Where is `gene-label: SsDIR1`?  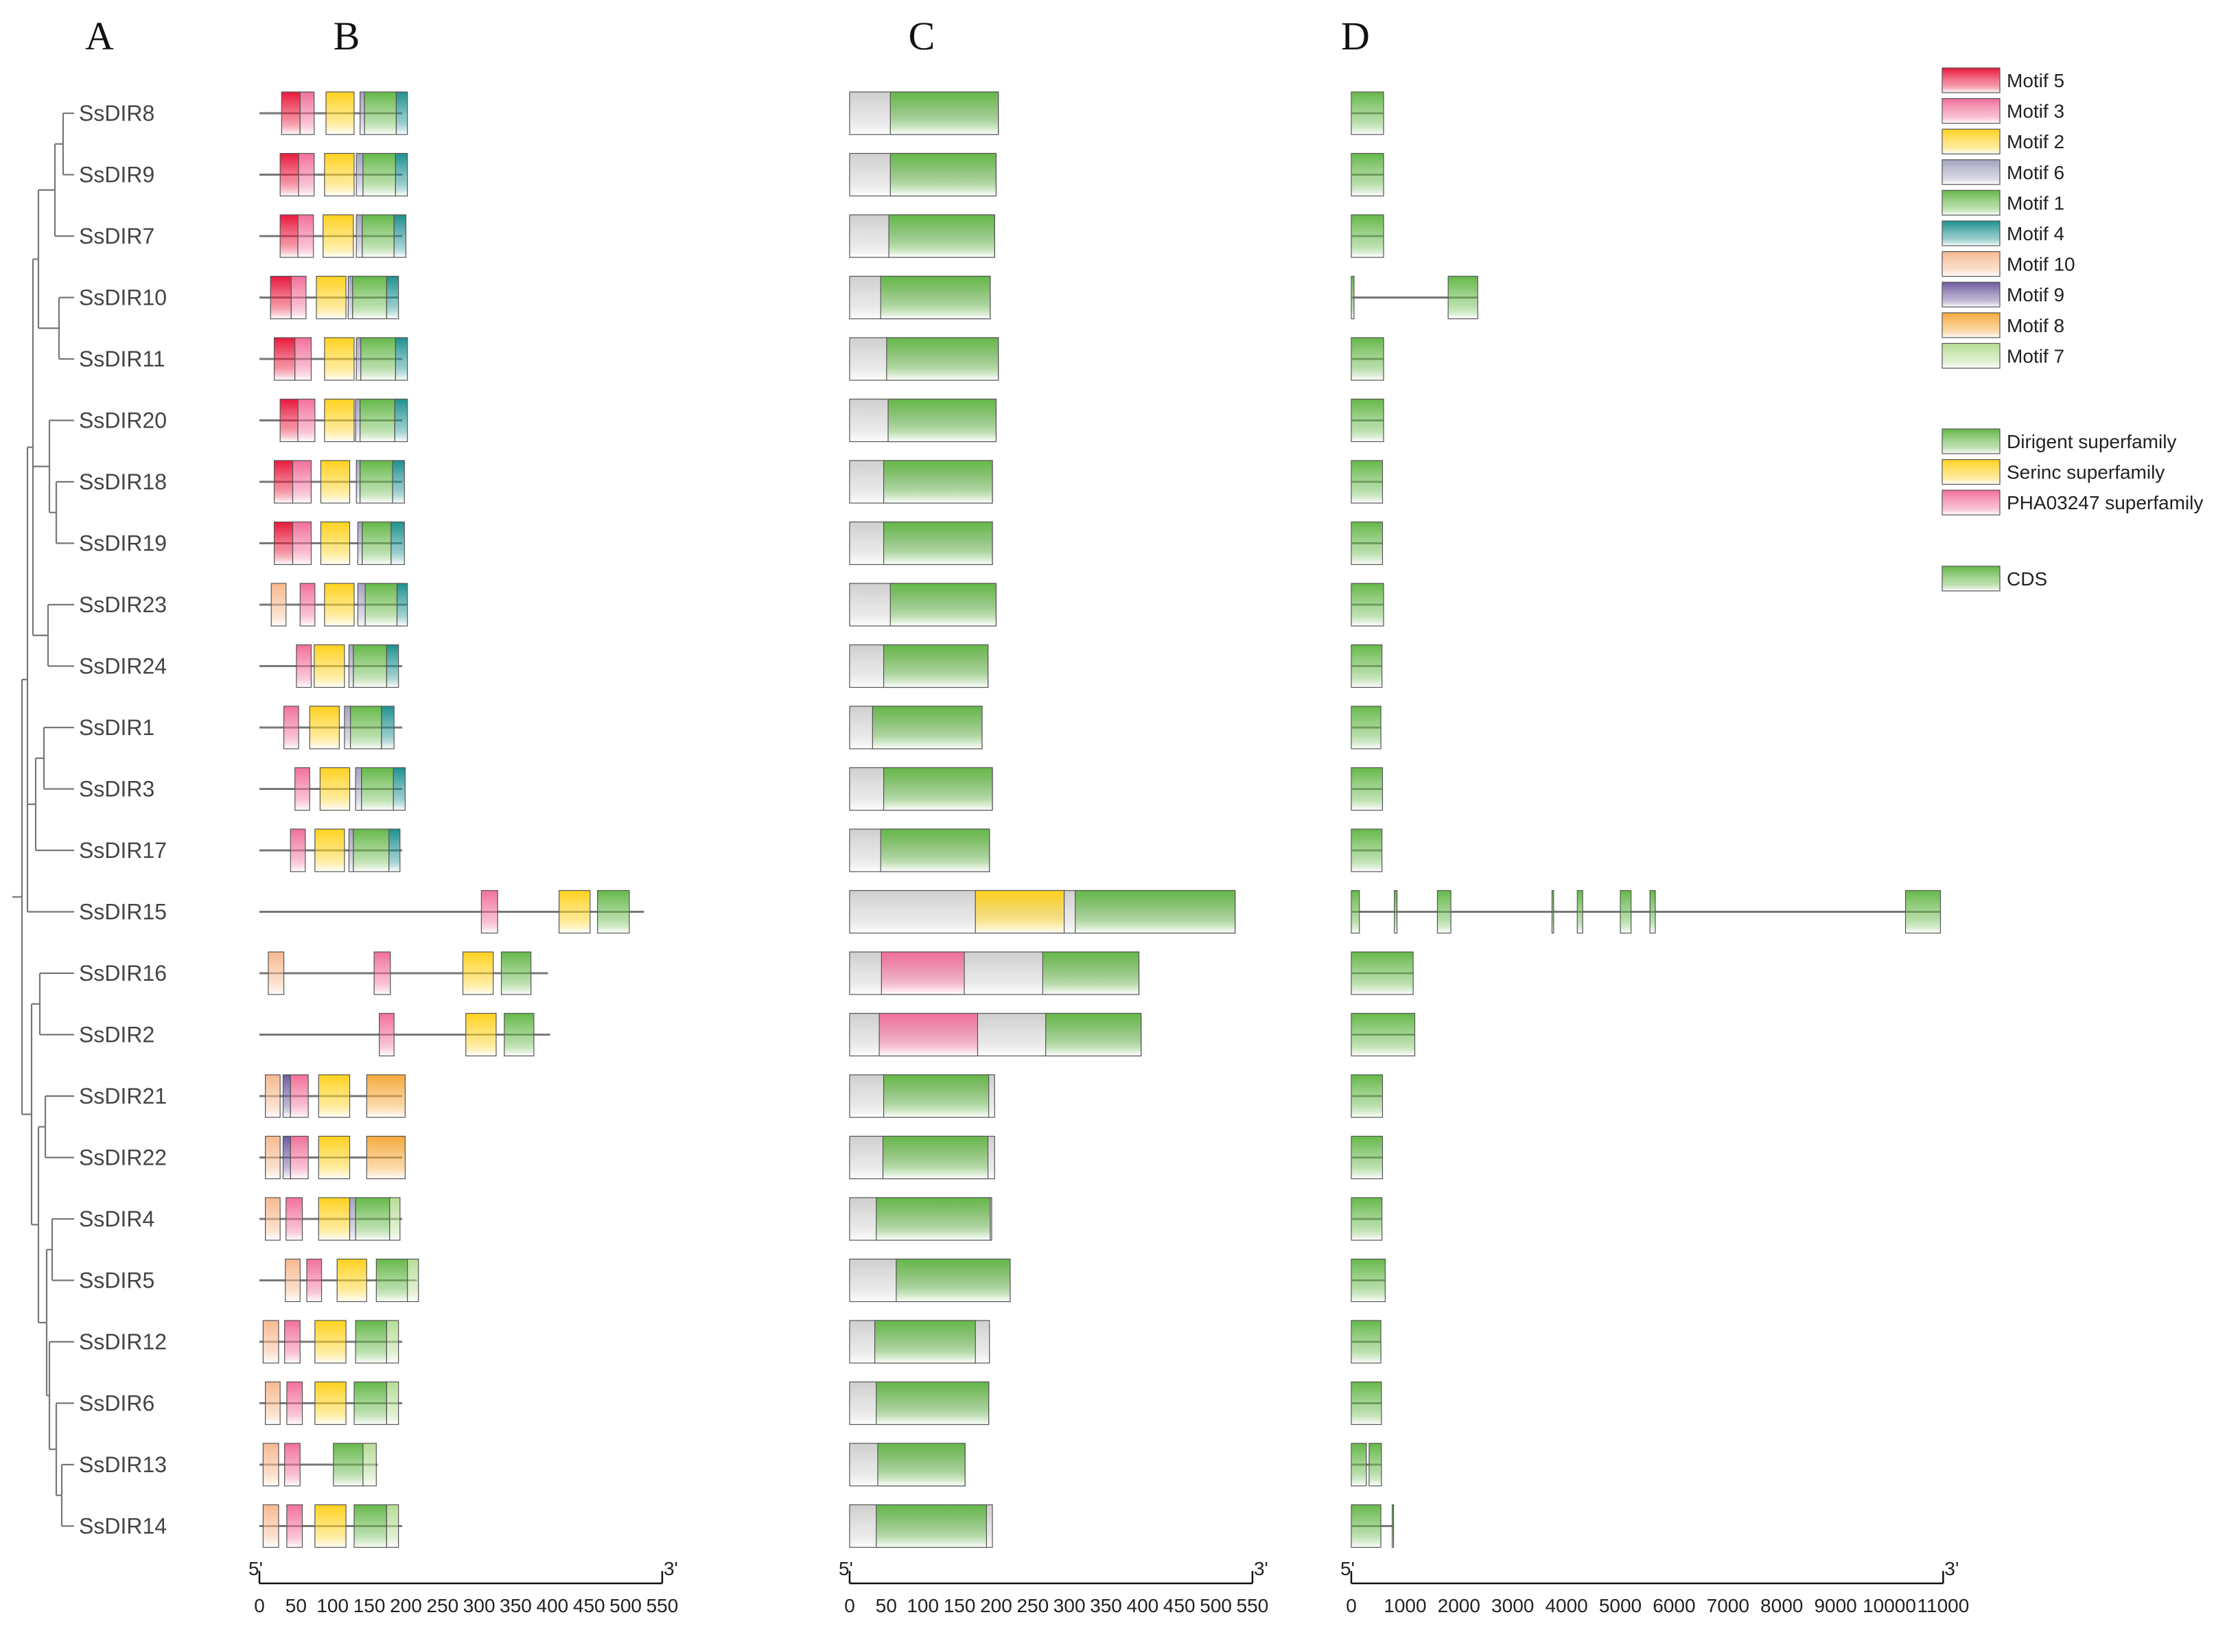 gene-label: SsDIR1 is located at coordinates (116, 727).